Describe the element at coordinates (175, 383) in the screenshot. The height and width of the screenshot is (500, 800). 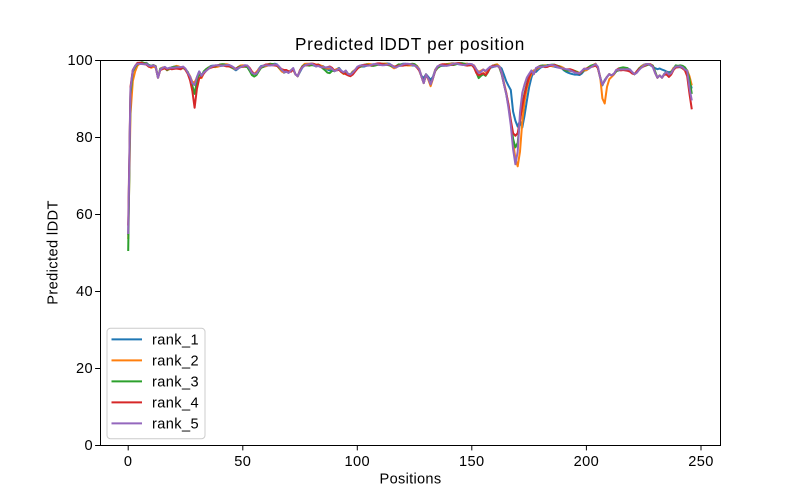
I see `svg-text: rank_3` at that location.